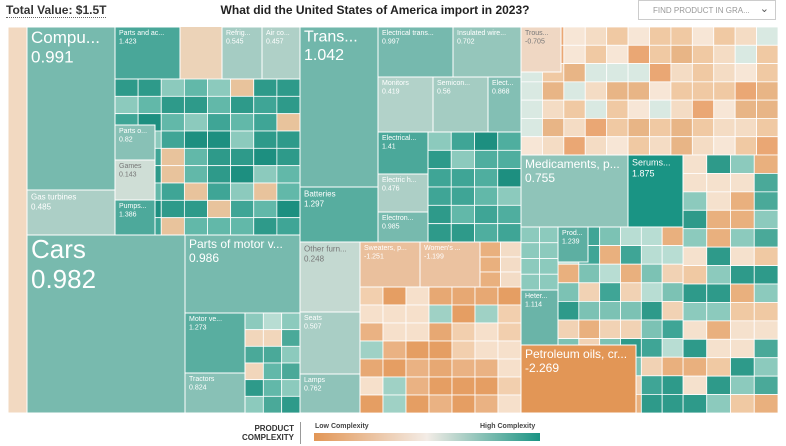 Image resolution: width=786 pixels, height=446 pixels. What do you see at coordinates (391, 42) in the screenshot?
I see `tile-value: 0.997` at bounding box center [391, 42].